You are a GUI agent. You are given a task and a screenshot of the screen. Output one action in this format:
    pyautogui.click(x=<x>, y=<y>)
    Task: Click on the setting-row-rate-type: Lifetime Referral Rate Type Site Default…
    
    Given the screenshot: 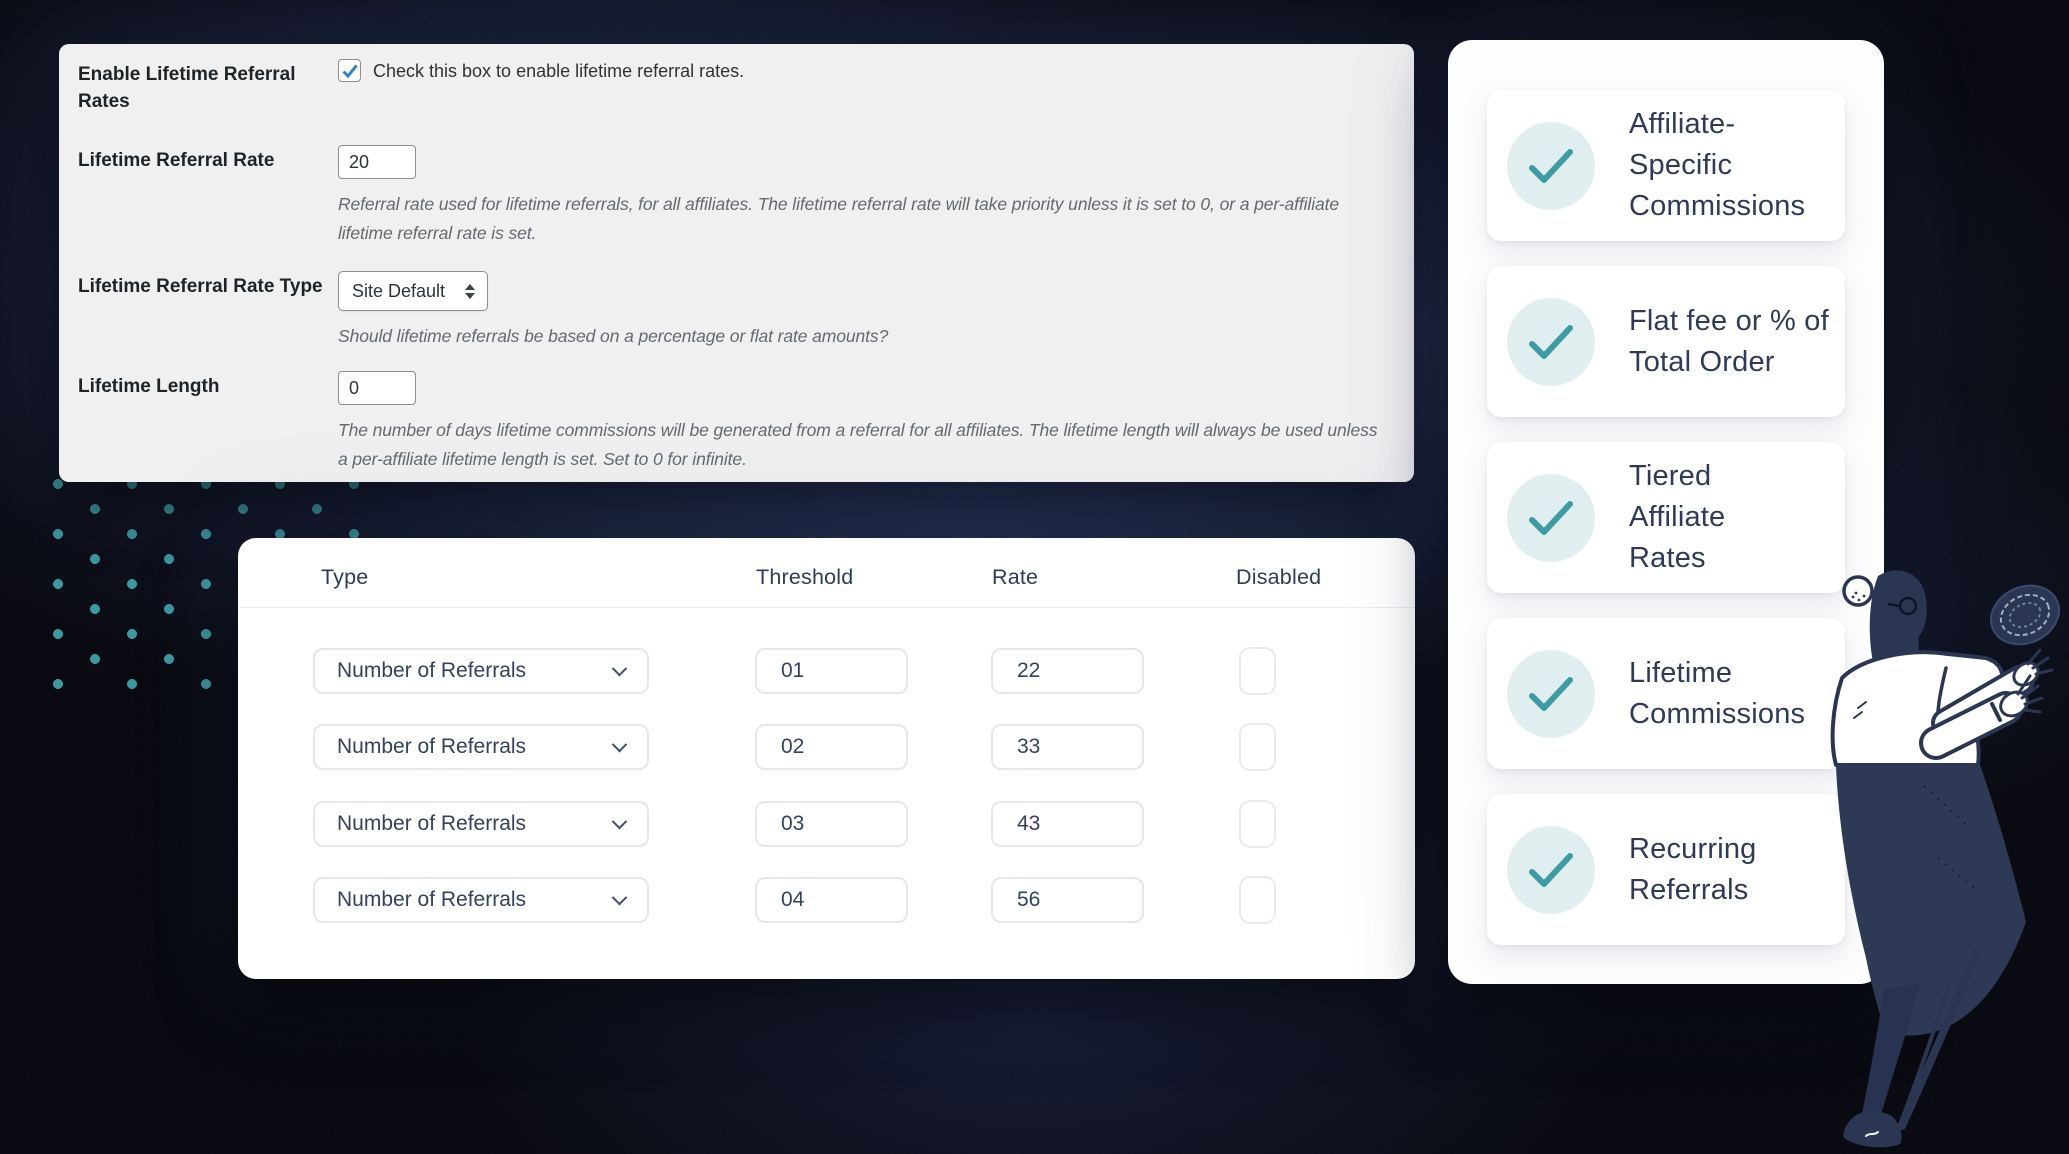 What is the action you would take?
    pyautogui.click(x=731, y=321)
    